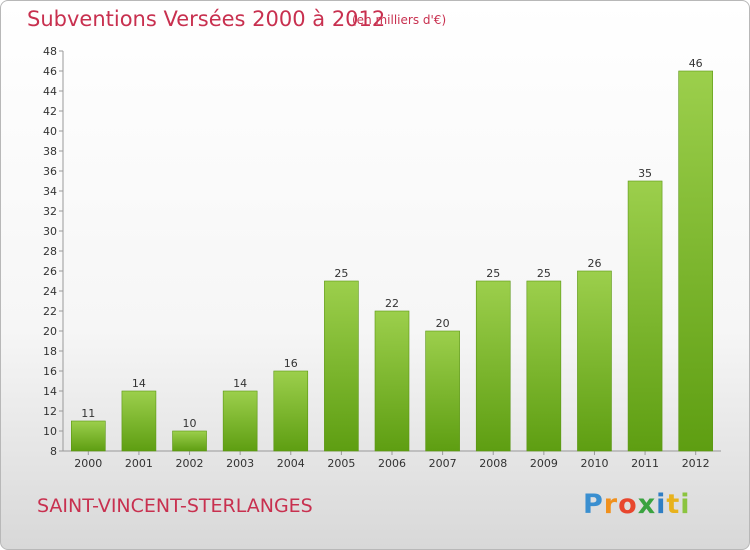  Describe the element at coordinates (50, 391) in the screenshot. I see `y-tick-label: 14` at that location.